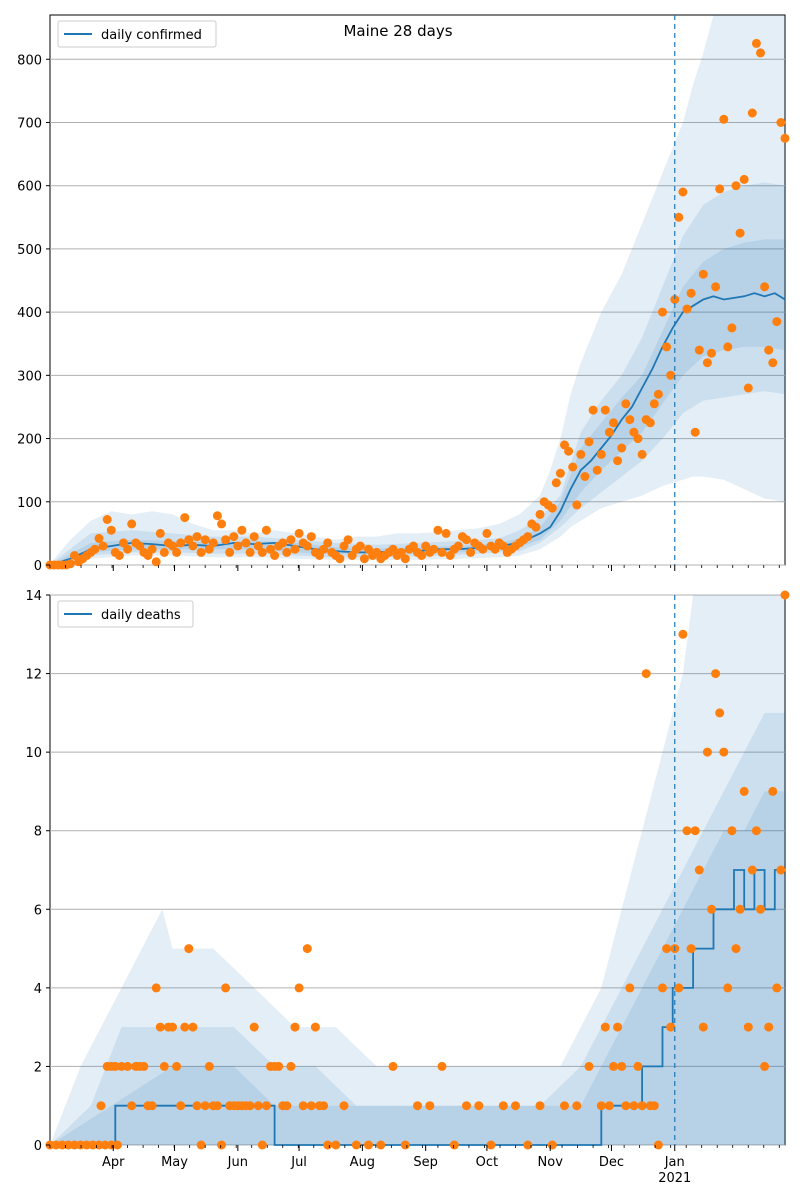 This screenshot has height=1200, width=800. What do you see at coordinates (33, 596) in the screenshot?
I see `deaths-ytick-label: 14` at bounding box center [33, 596].